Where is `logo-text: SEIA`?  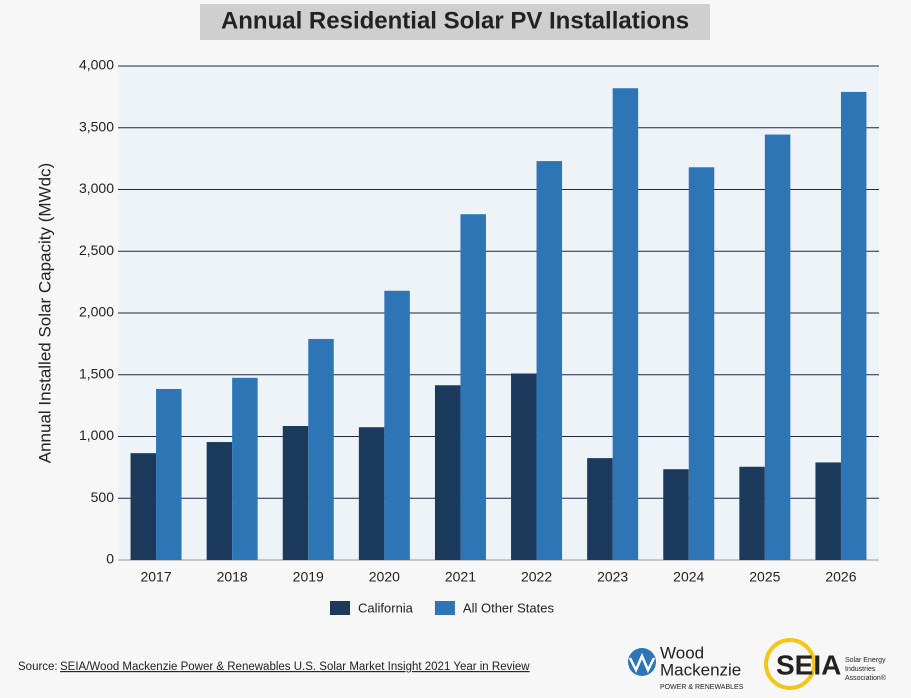
logo-text: SEIA is located at coordinates (808, 664).